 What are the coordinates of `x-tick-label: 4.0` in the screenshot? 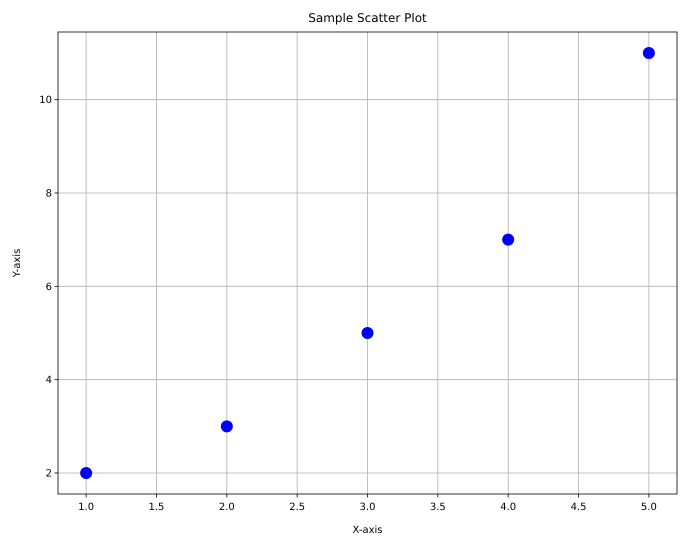 It's located at (508, 507).